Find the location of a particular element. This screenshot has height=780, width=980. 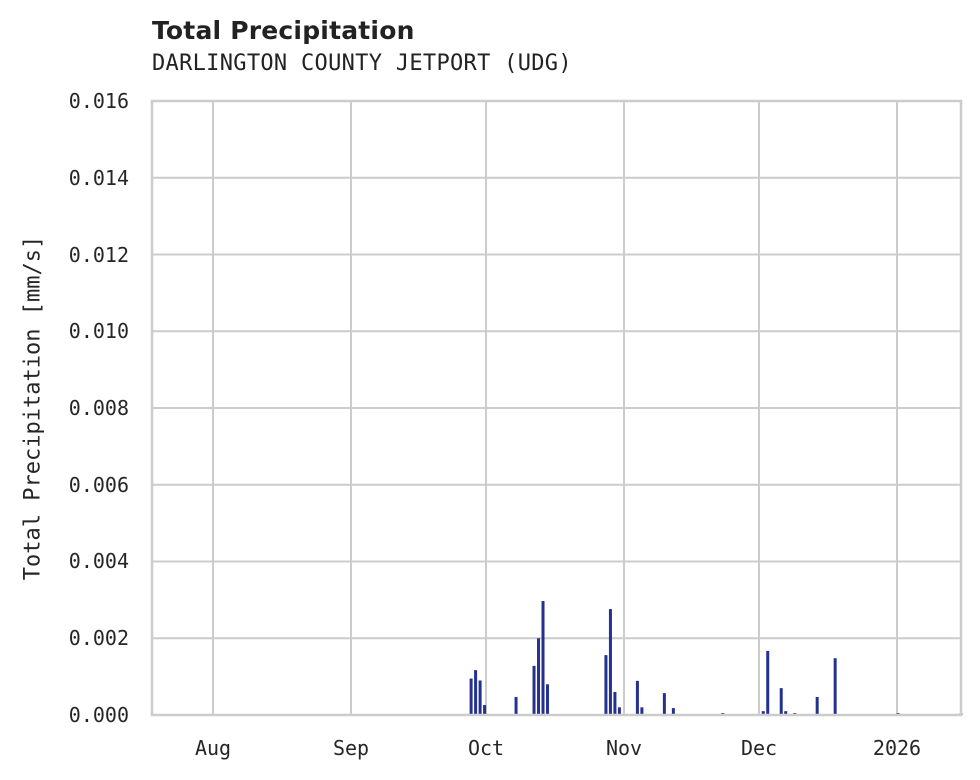

x-tick-label: 2026 is located at coordinates (897, 748).